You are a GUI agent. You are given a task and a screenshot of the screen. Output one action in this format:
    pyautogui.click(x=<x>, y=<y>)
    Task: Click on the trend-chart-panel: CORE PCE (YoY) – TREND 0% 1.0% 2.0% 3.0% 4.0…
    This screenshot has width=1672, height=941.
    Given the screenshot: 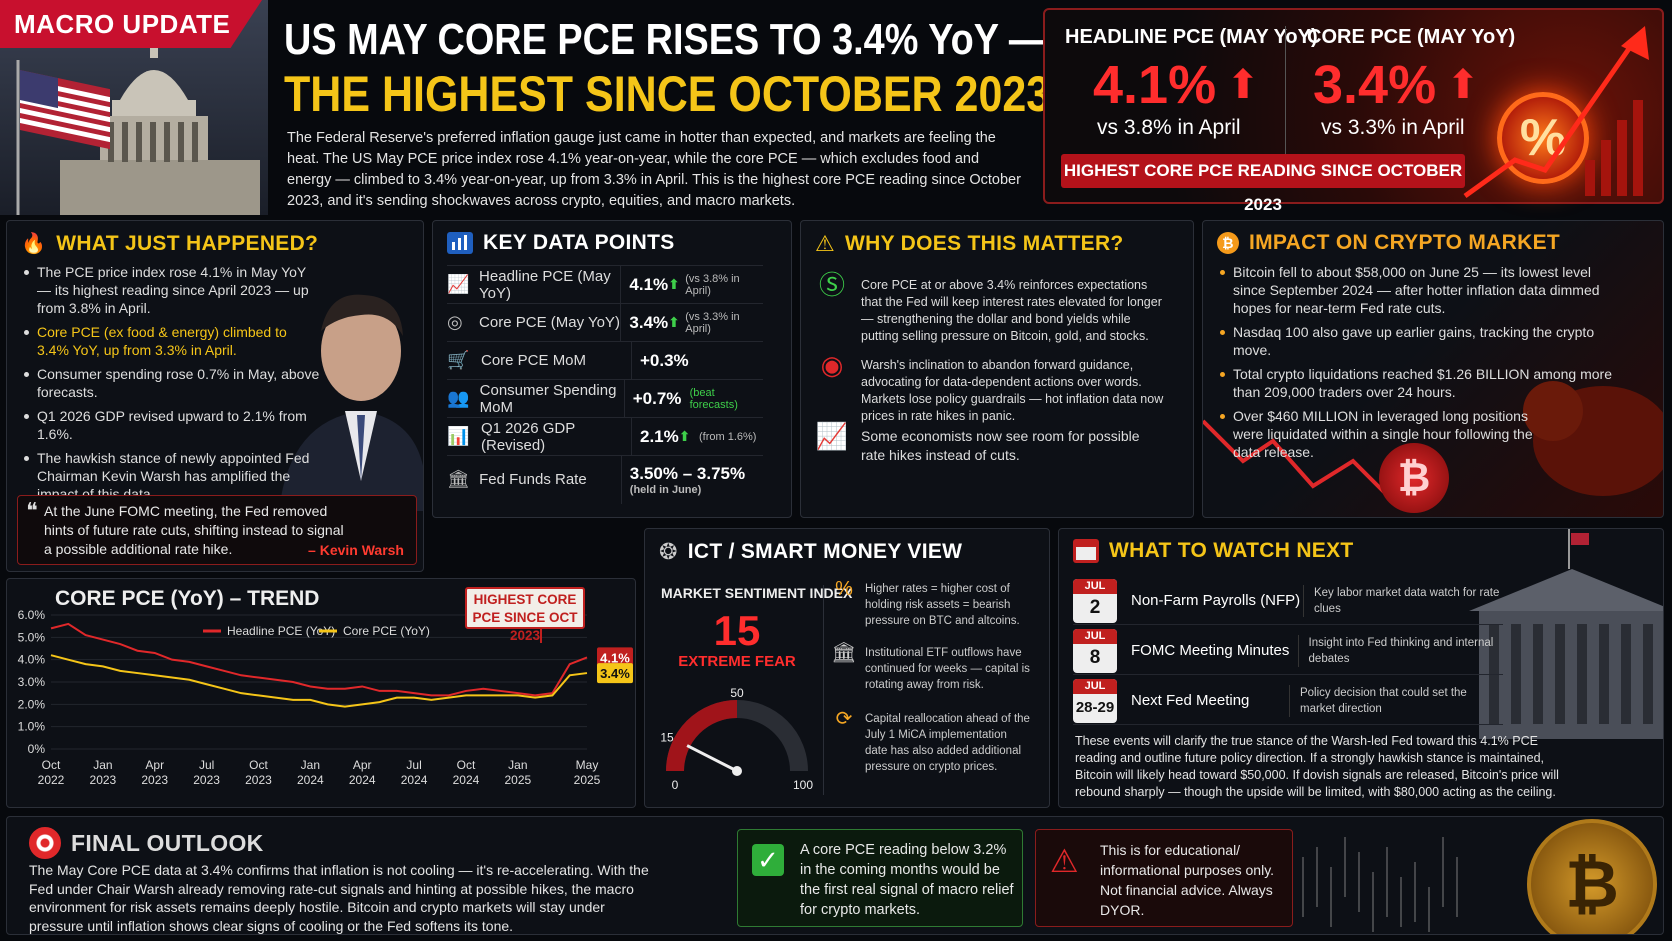 What is the action you would take?
    pyautogui.click(x=321, y=693)
    